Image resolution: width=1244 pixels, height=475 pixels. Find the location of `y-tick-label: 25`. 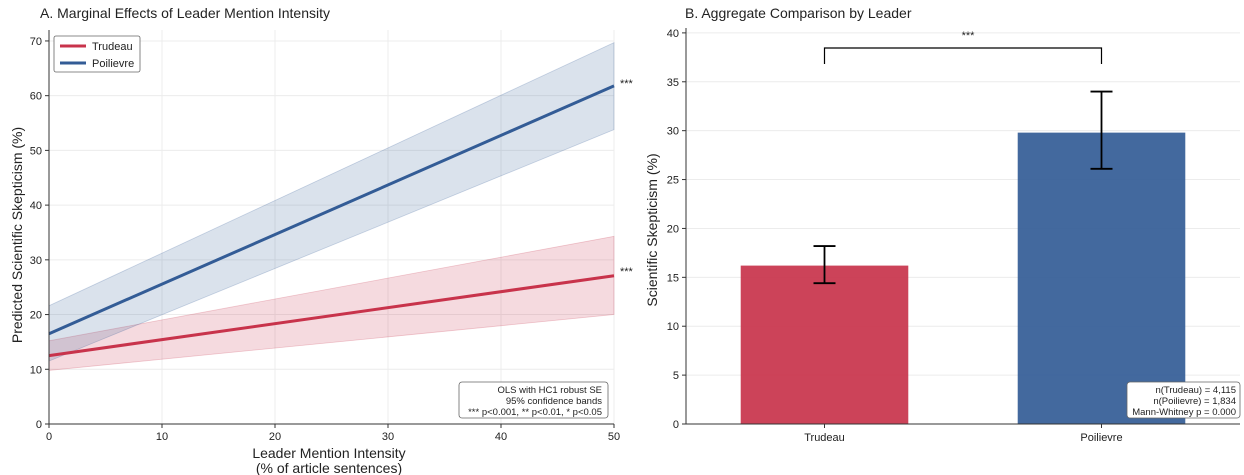

y-tick-label: 25 is located at coordinates (673, 181).